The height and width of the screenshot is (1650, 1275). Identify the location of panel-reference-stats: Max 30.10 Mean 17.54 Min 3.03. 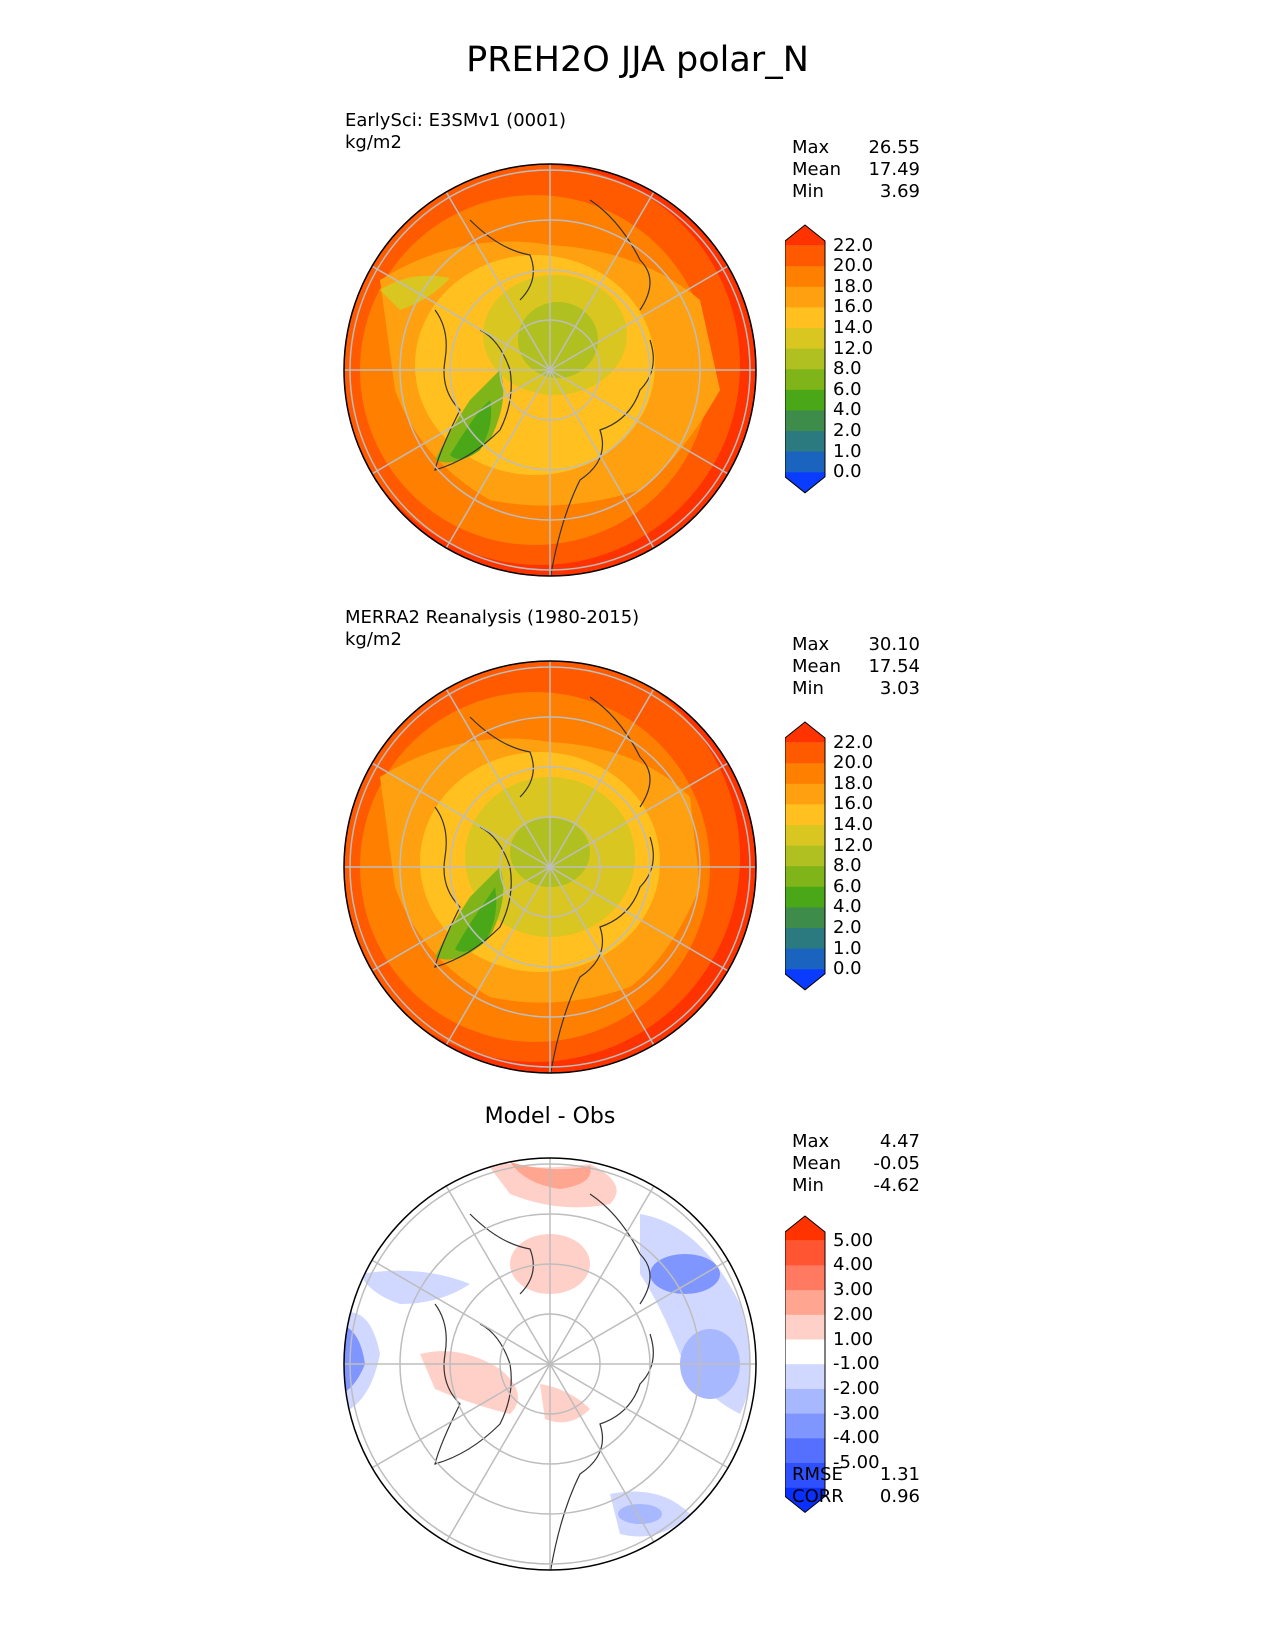
(856, 667).